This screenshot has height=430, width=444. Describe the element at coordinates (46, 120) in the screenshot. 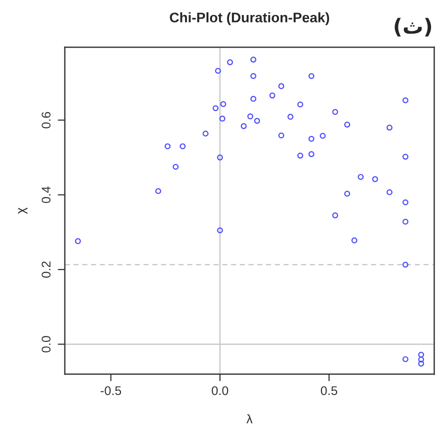

I see `y-tick-label: 0.6` at that location.